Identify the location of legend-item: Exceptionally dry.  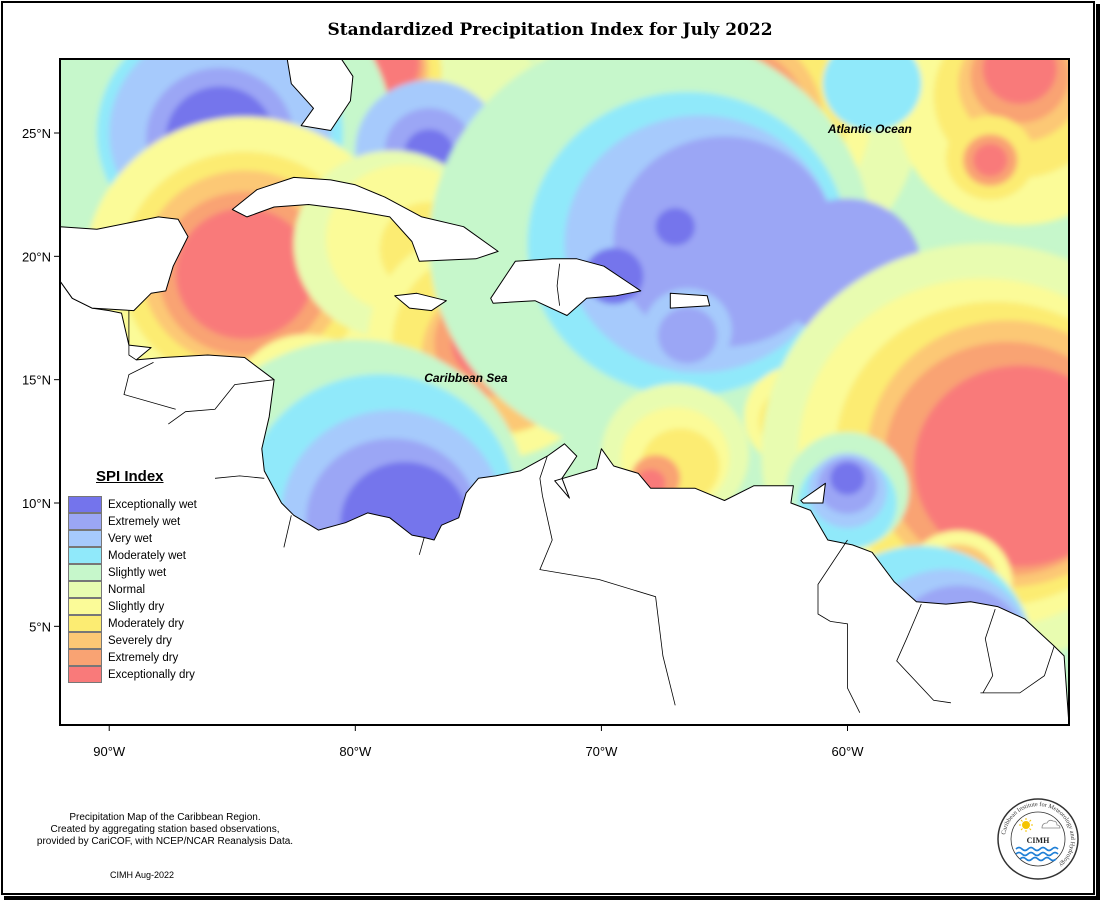
(143, 674).